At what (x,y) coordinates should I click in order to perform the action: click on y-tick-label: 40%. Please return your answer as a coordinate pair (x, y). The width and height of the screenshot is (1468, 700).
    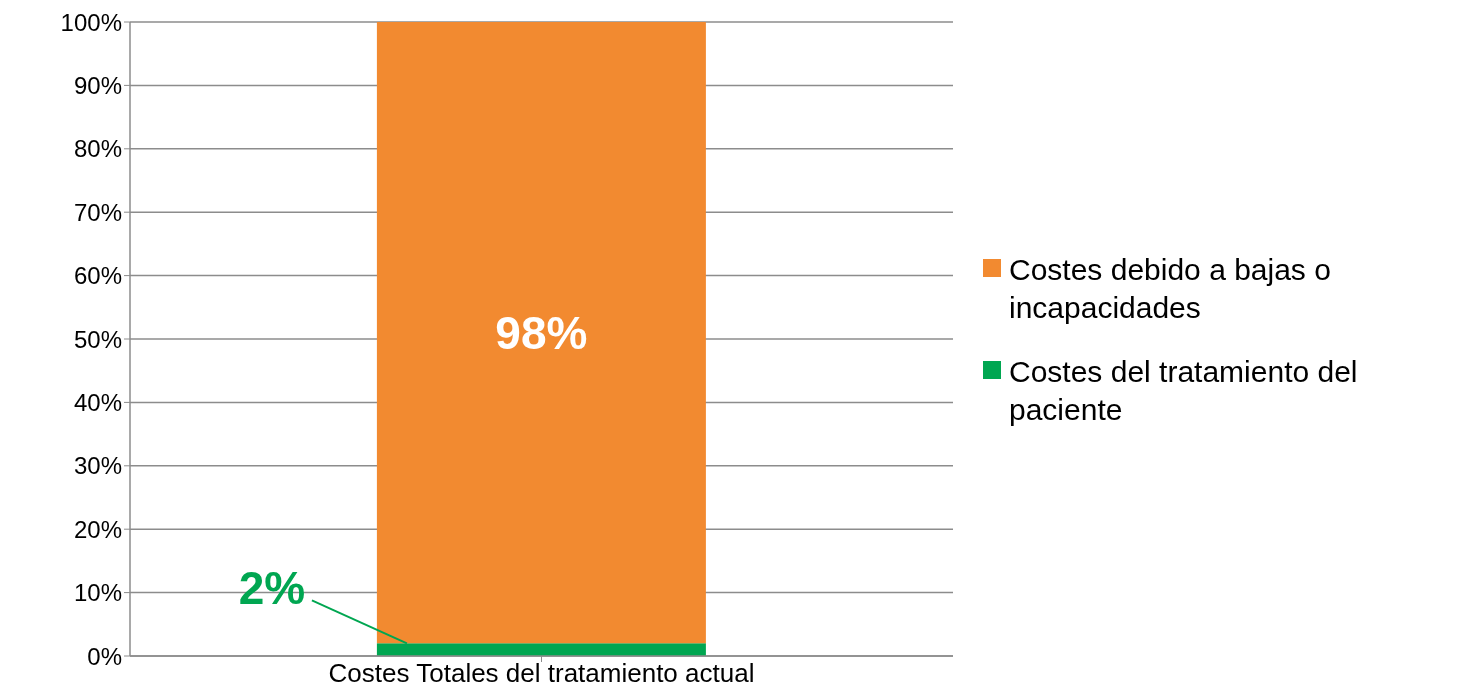
    Looking at the image, I should click on (97, 402).